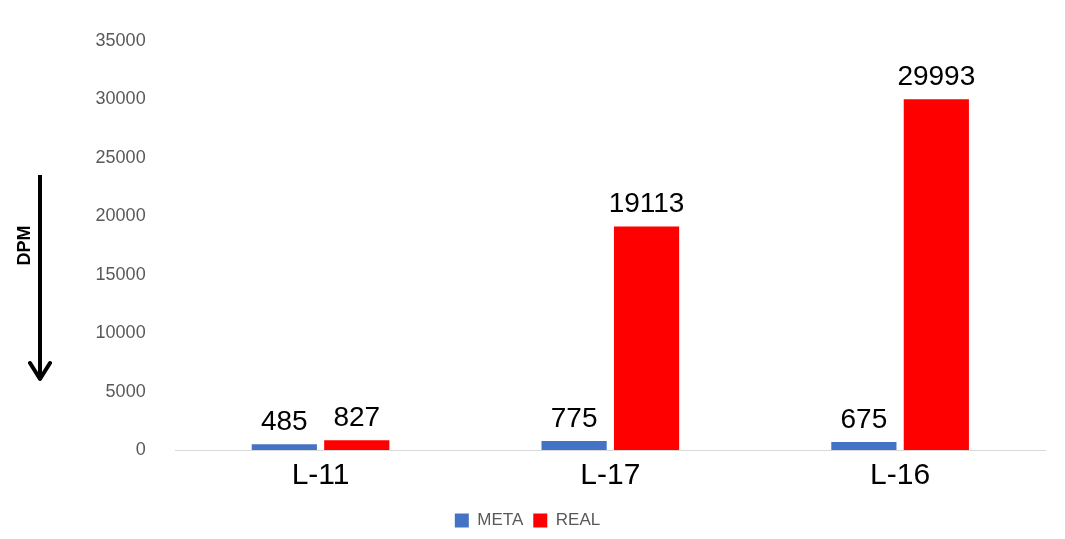  Describe the element at coordinates (936, 76) in the screenshot. I see `data-label: 29993` at that location.